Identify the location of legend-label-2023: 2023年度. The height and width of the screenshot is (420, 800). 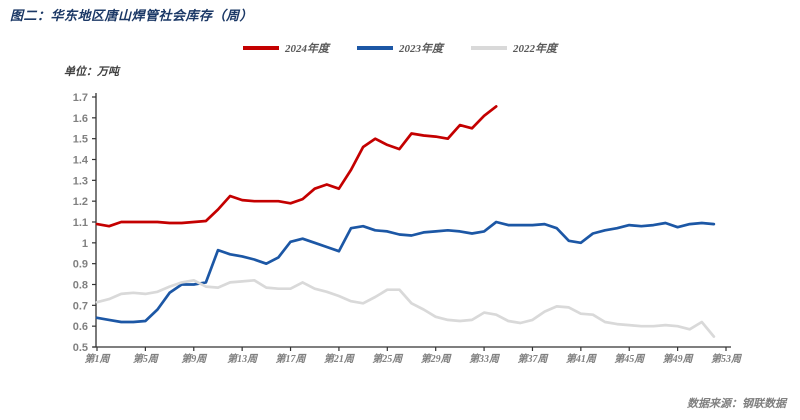
(421, 49).